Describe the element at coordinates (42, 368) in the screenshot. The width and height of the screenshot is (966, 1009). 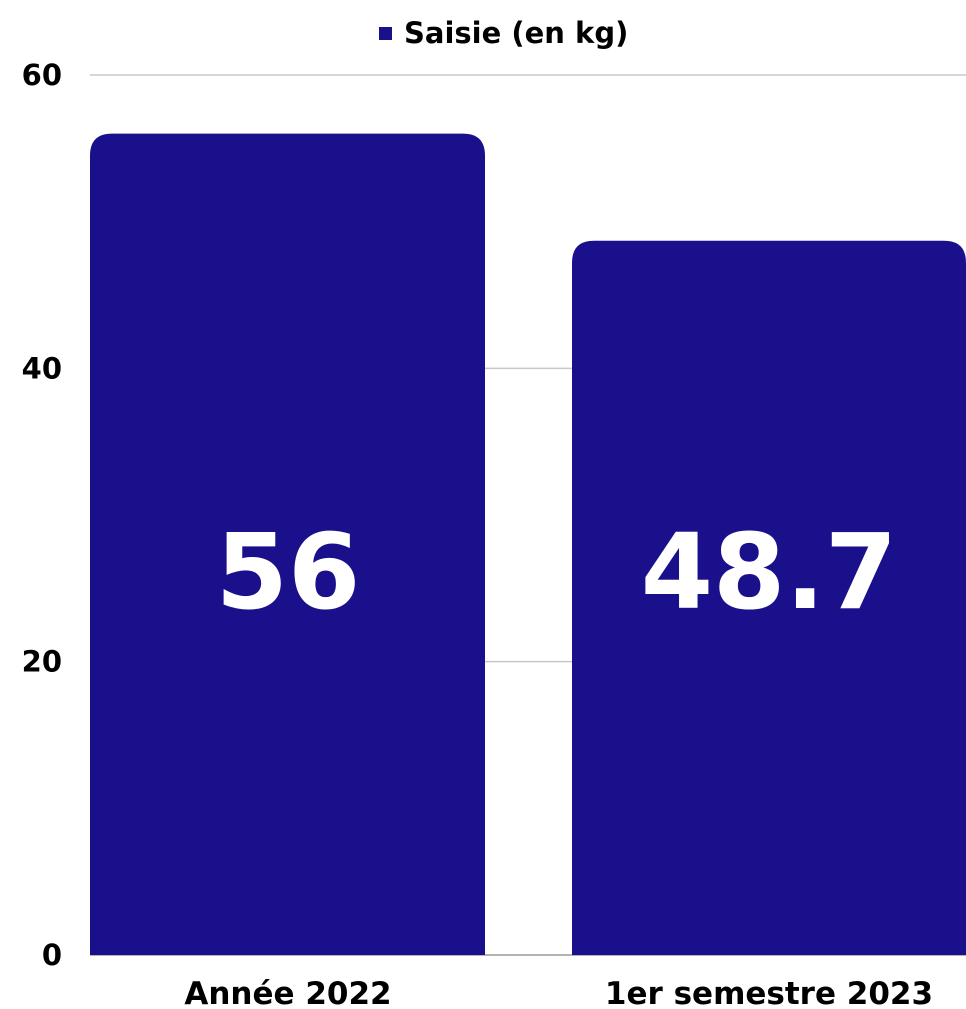
I see `y-tick-label-40: 40` at that location.